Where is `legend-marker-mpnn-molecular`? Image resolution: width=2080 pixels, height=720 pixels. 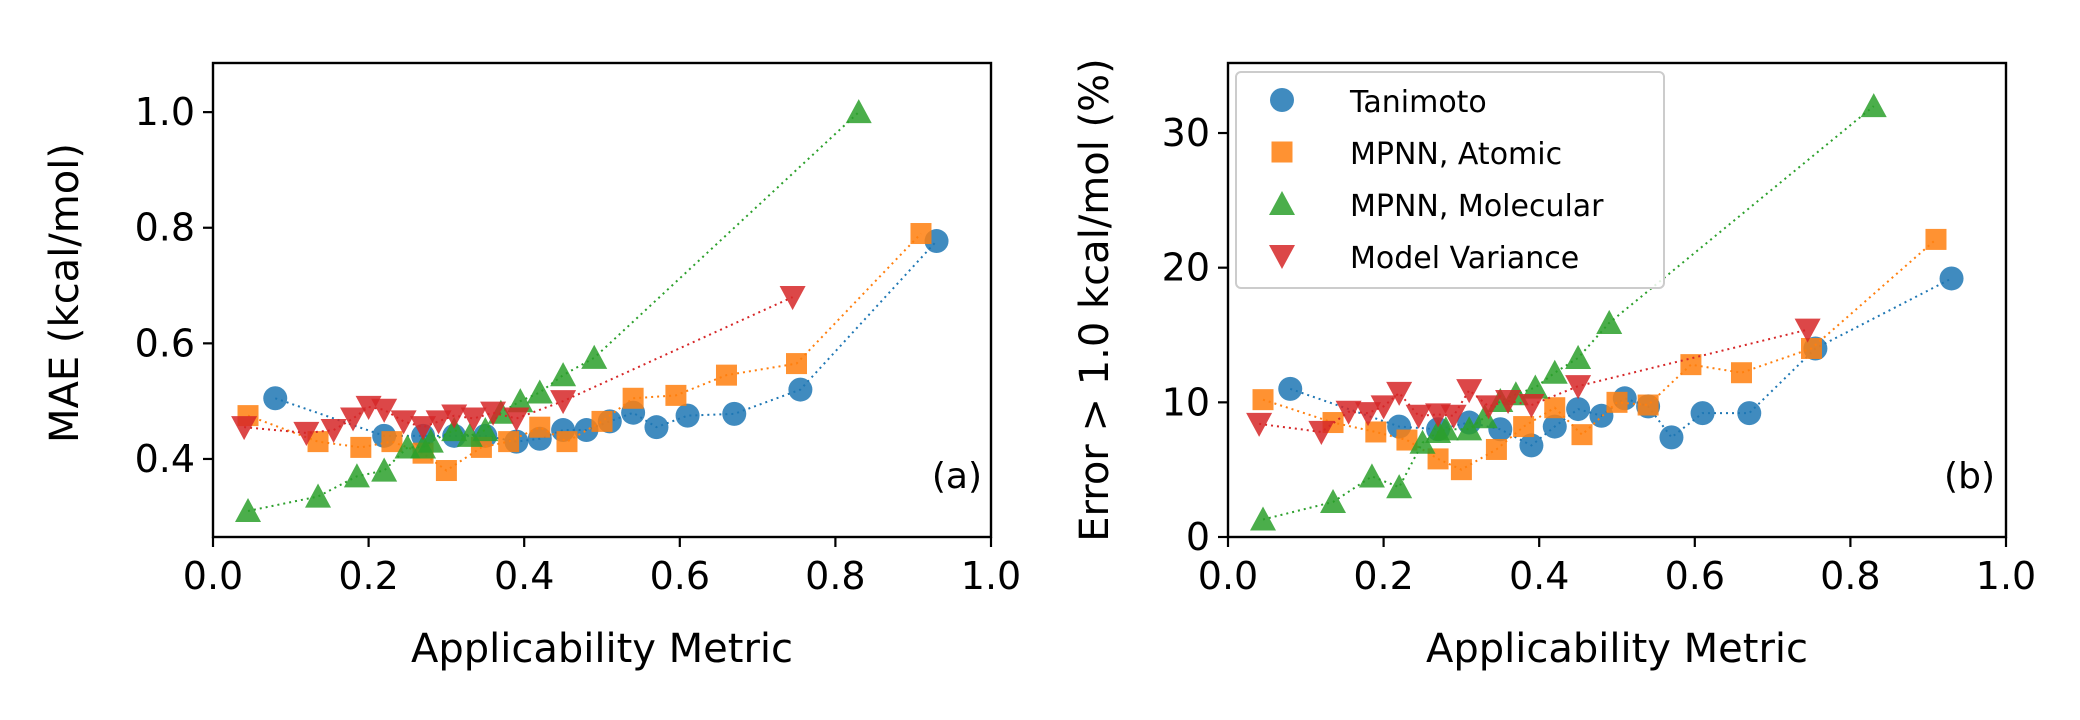 legend-marker-mpnn-molecular is located at coordinates (1282, 203).